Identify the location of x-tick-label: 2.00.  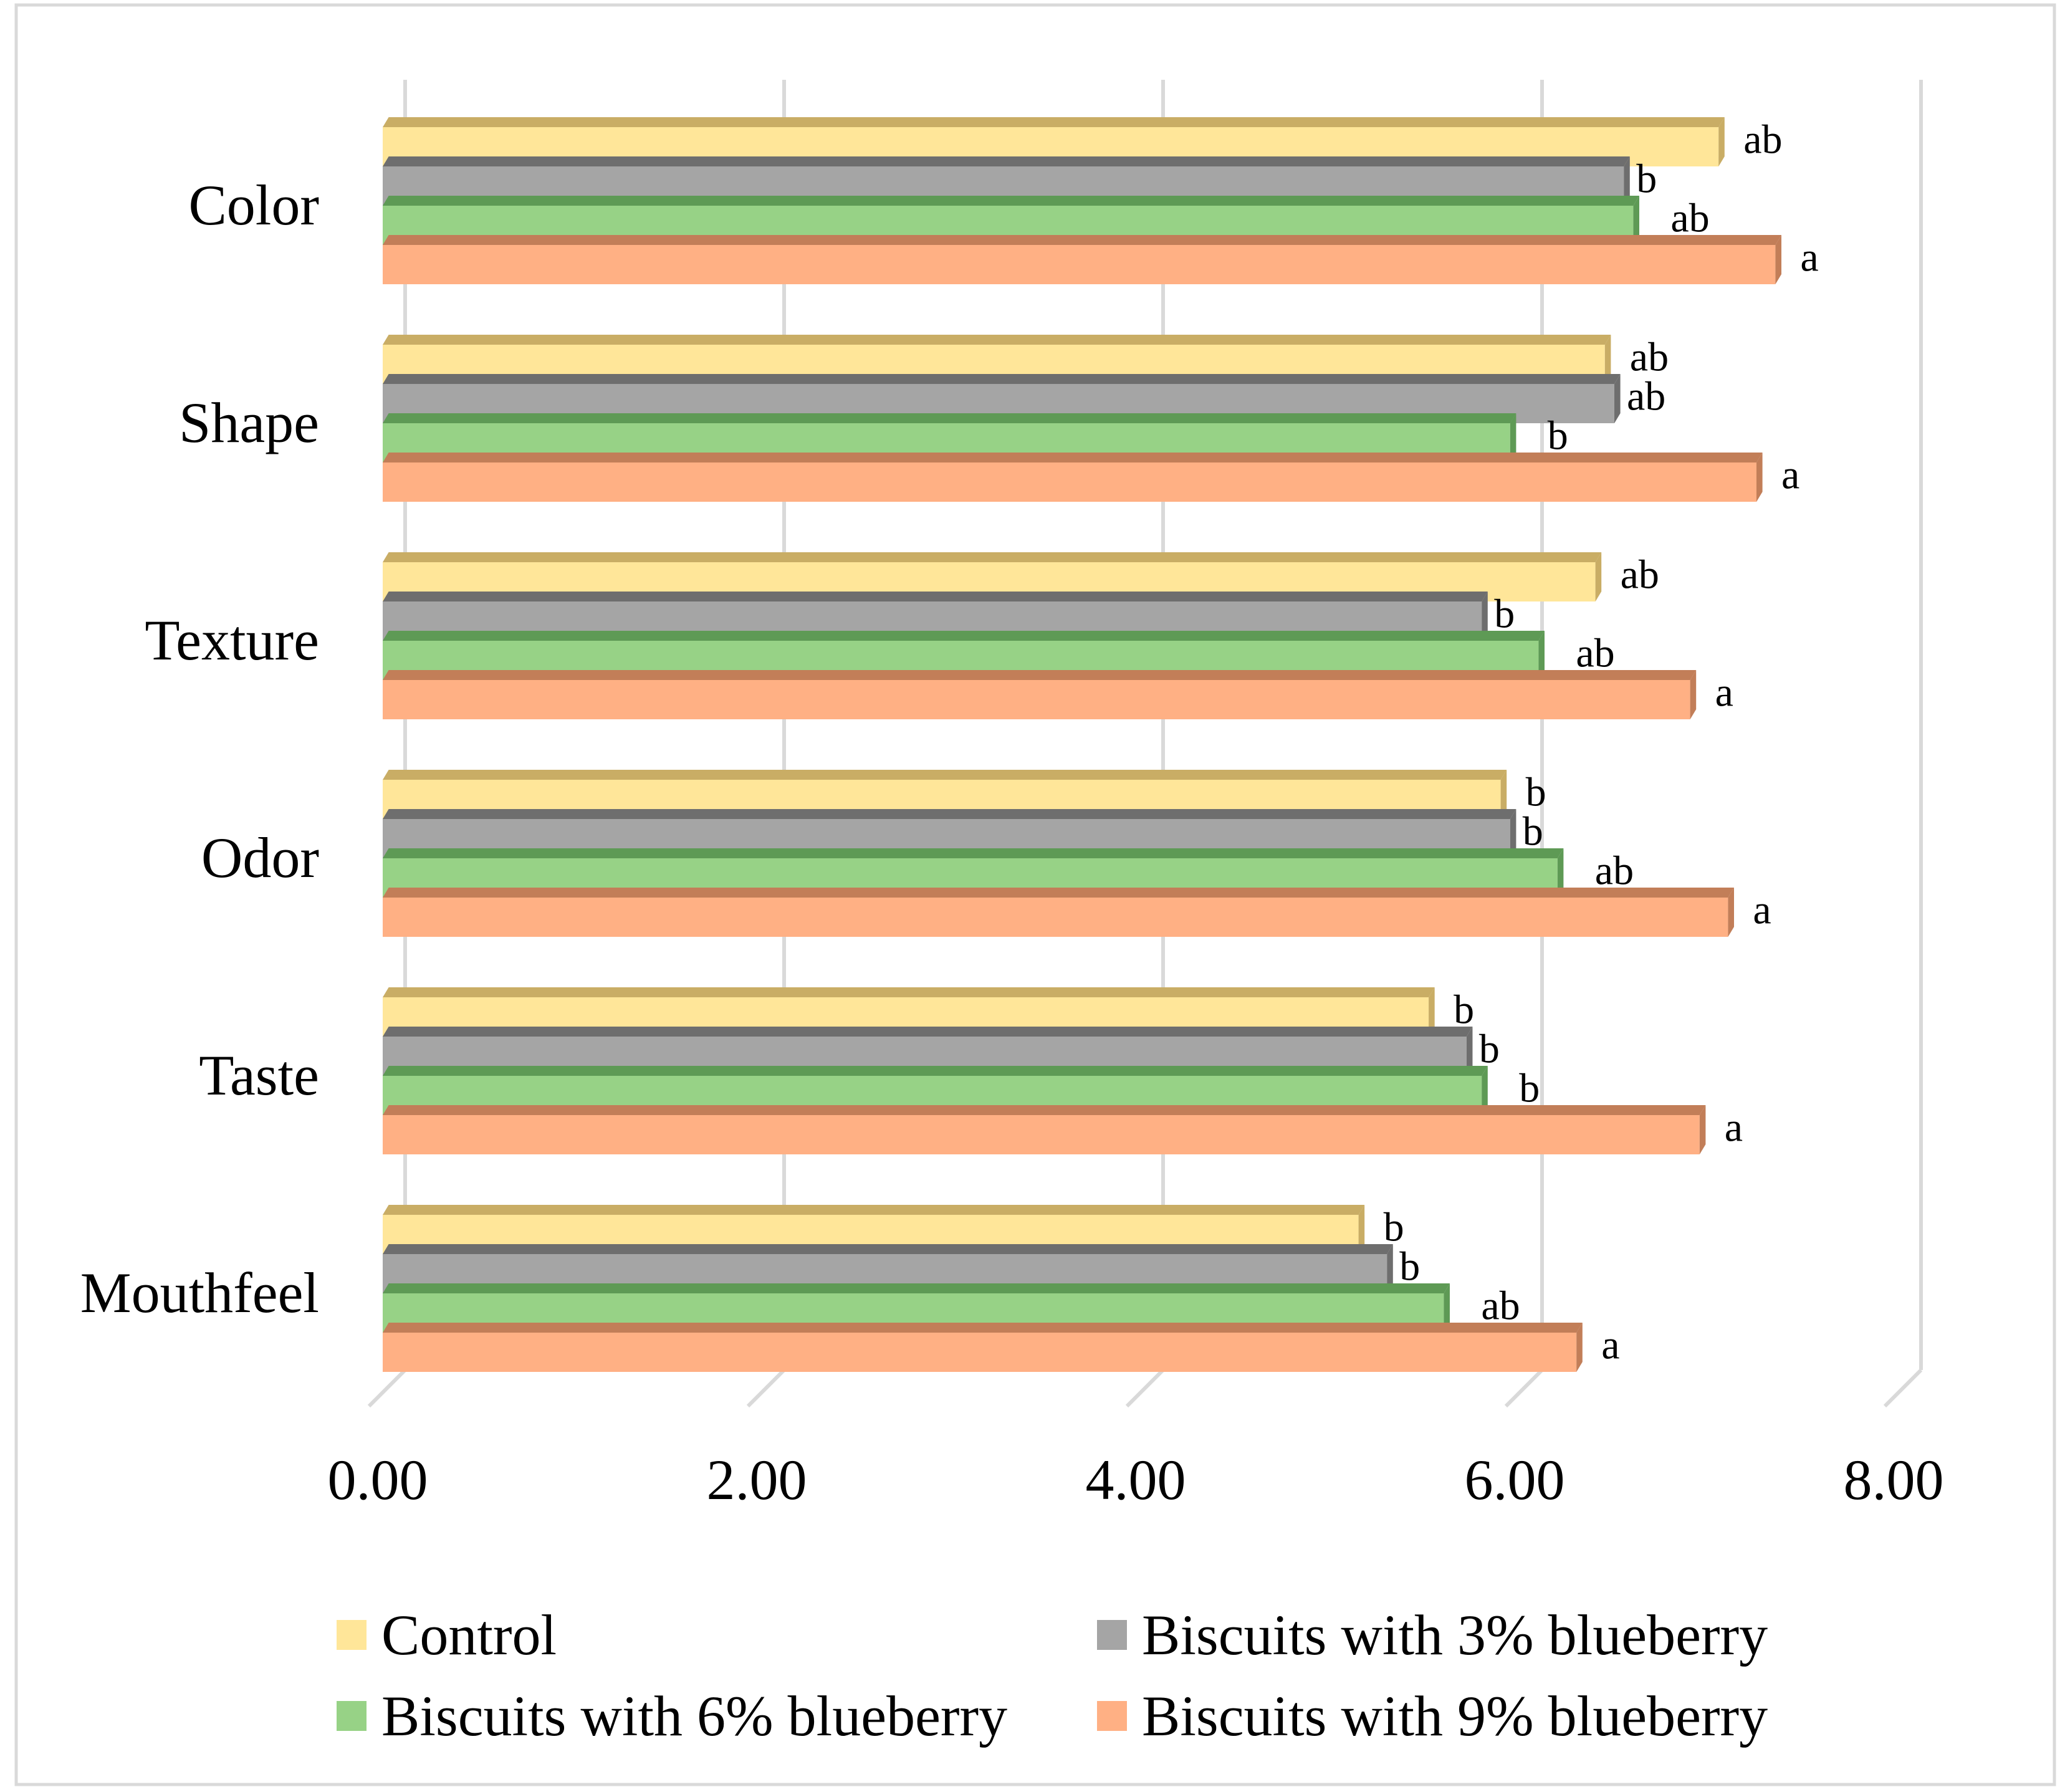
(757, 1480).